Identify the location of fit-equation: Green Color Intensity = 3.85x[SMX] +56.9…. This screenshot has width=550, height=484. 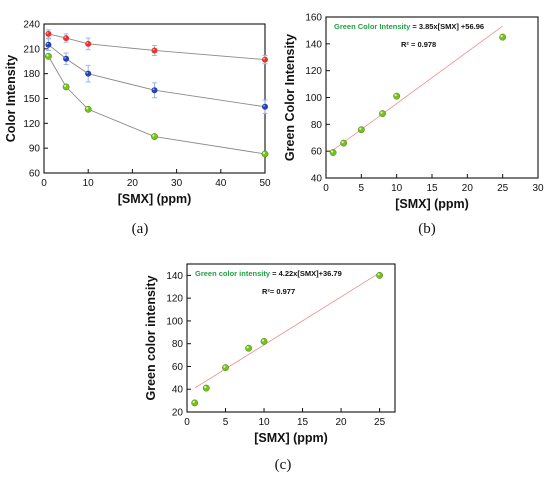
(409, 26).